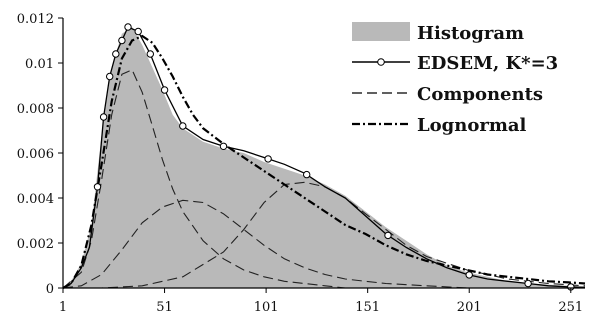  Describe the element at coordinates (469, 307) in the screenshot. I see `x-tick-label-4: 201` at that location.